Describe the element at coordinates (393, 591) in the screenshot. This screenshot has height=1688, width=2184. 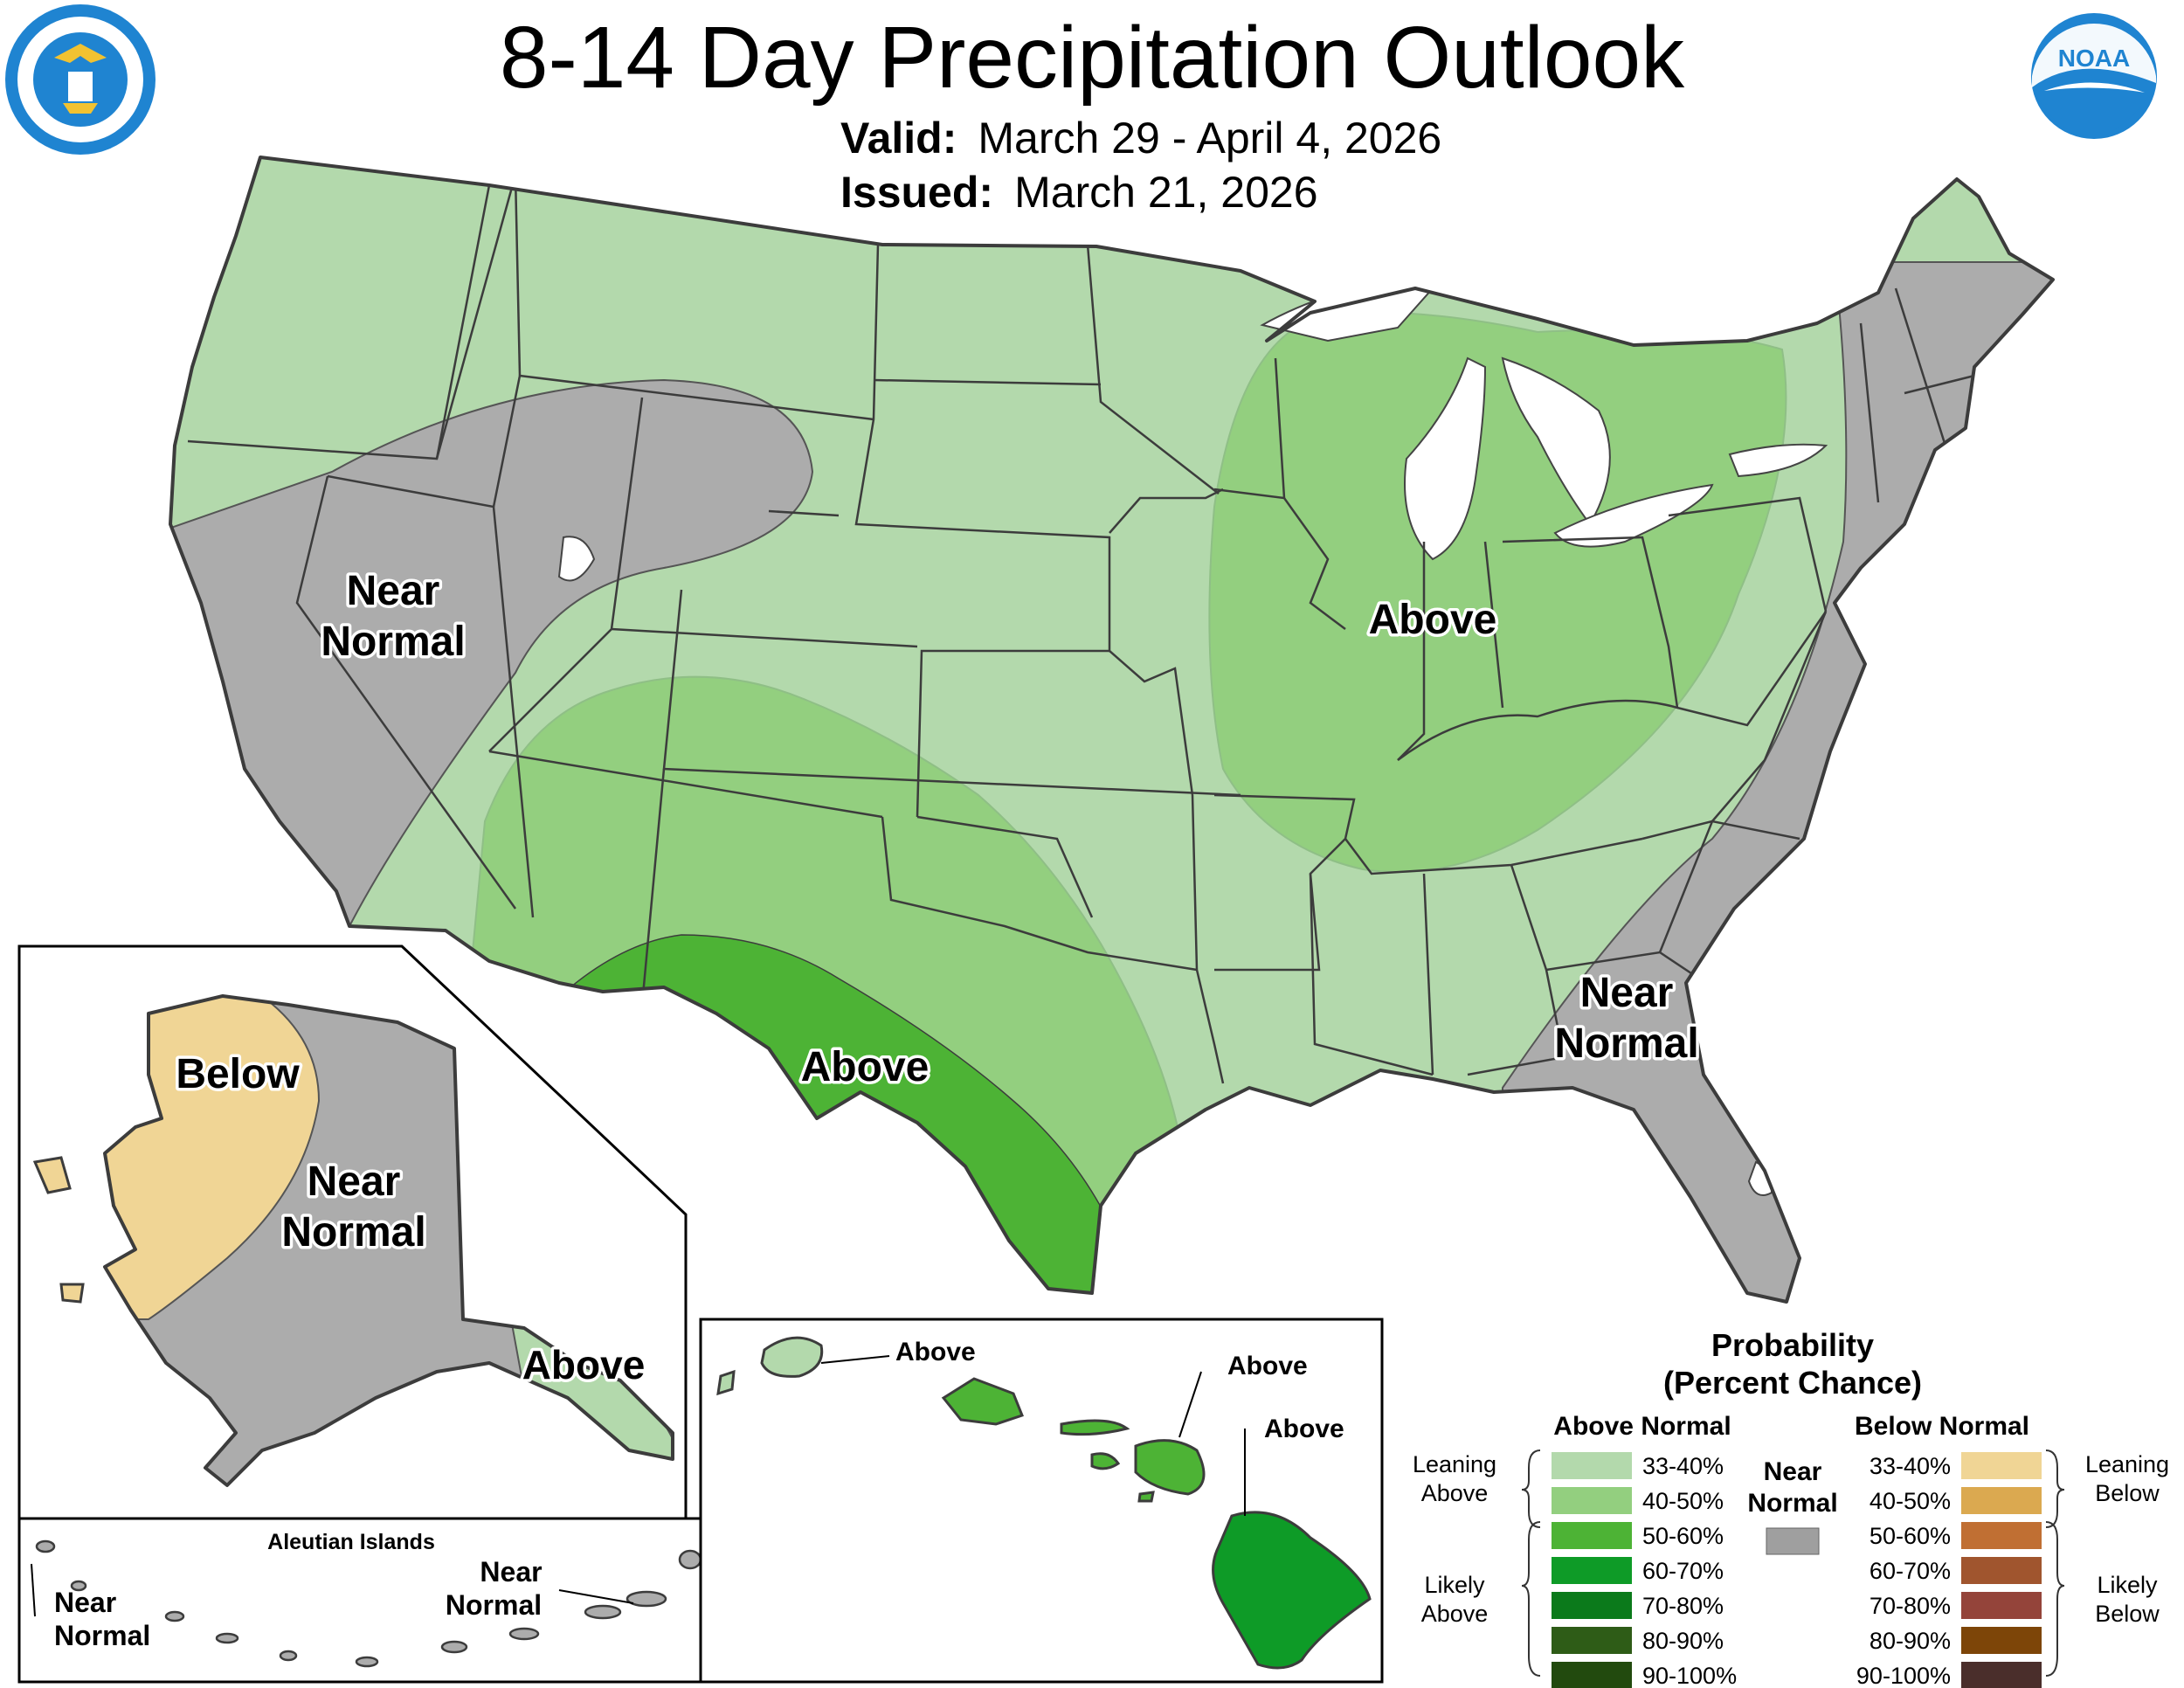
I see `conus-west-near-normal-line1: Near` at that location.